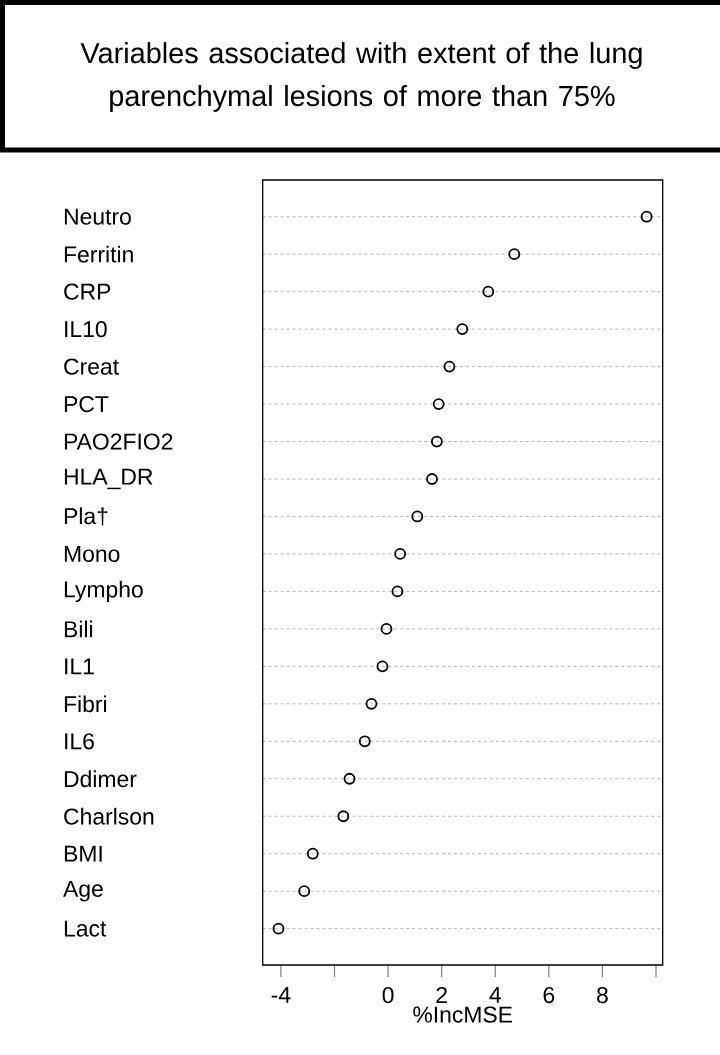 The height and width of the screenshot is (1055, 720). What do you see at coordinates (86, 329) in the screenshot?
I see `y-tick-label: IL10` at bounding box center [86, 329].